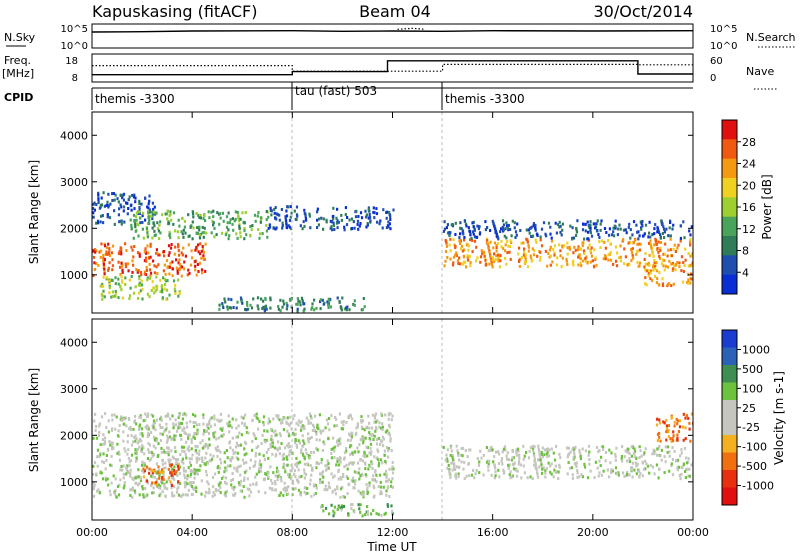  Describe the element at coordinates (771, 37) in the screenshot. I see `nsearch-label: N.Search` at that location.